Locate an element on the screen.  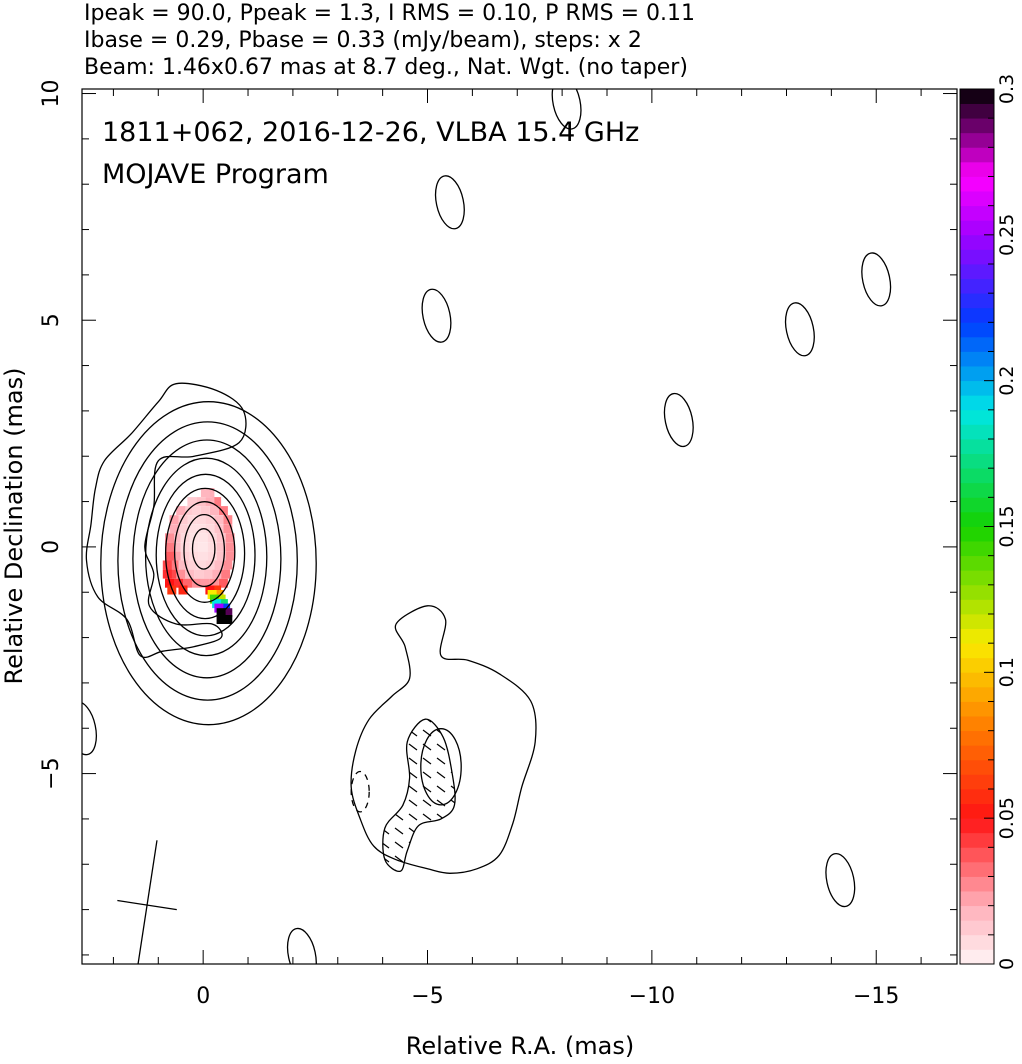
jet-outer-contour is located at coordinates (443, 739).